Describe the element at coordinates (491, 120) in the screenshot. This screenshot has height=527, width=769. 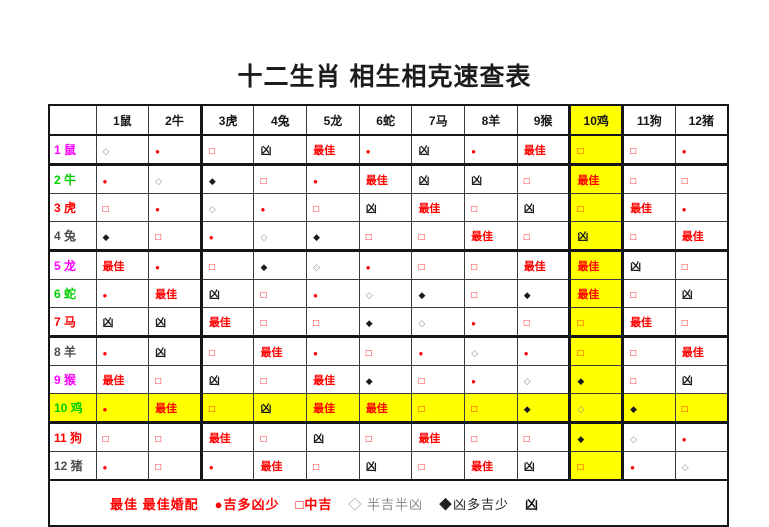
I see `col-header-8: 8羊` at that location.